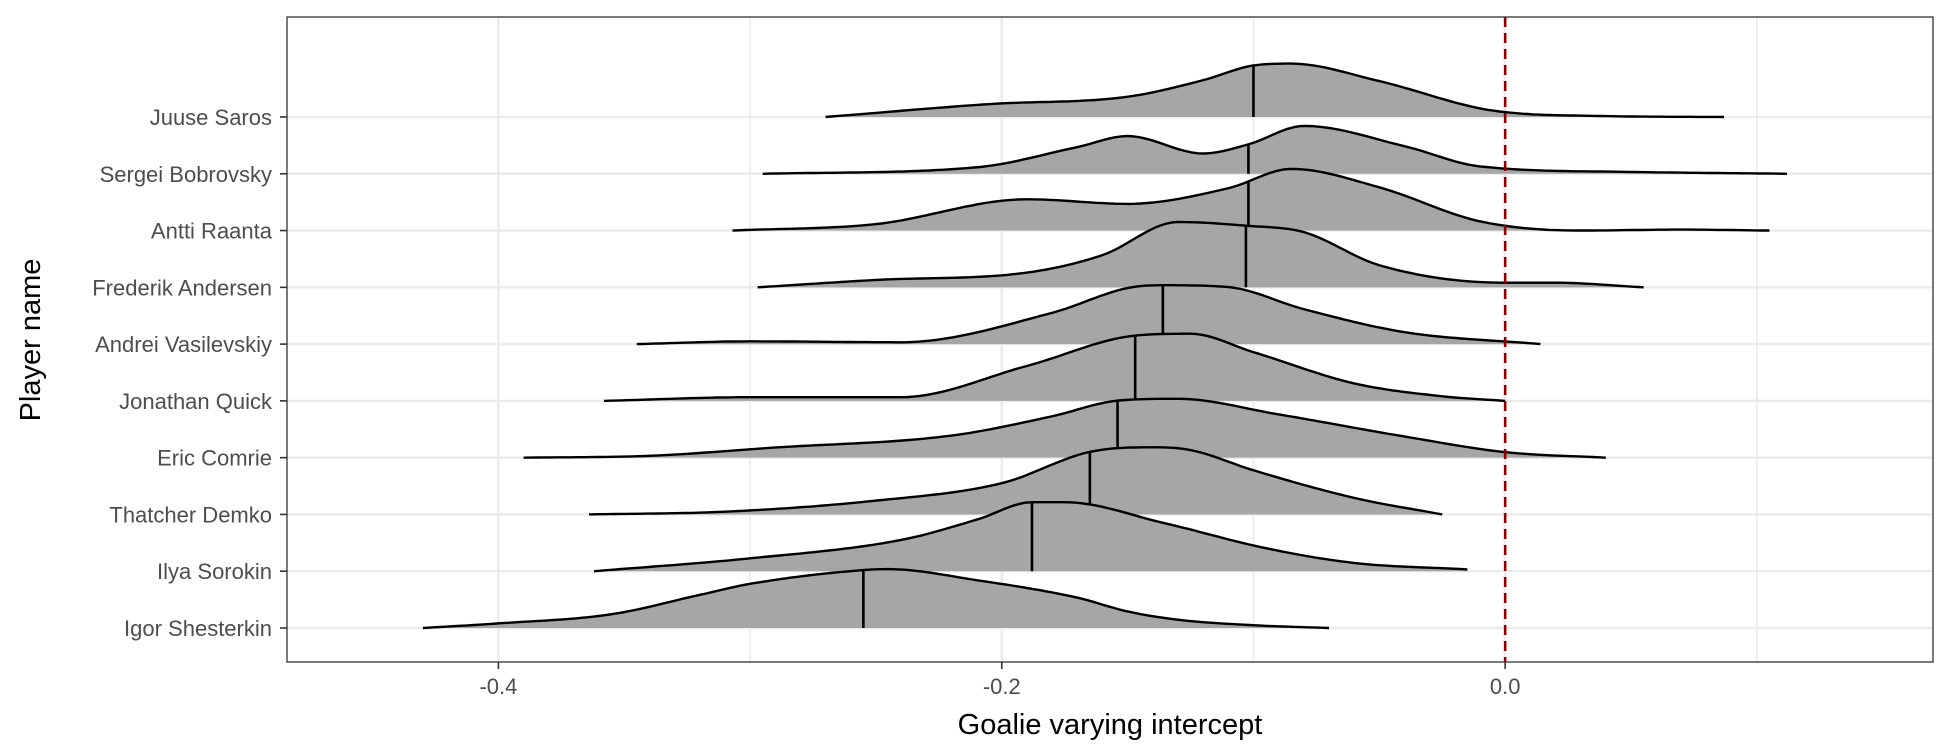 Image resolution: width=1944 pixels, height=756 pixels. Describe the element at coordinates (212, 231) in the screenshot. I see `y-tick-label: Antti Raanta` at that location.